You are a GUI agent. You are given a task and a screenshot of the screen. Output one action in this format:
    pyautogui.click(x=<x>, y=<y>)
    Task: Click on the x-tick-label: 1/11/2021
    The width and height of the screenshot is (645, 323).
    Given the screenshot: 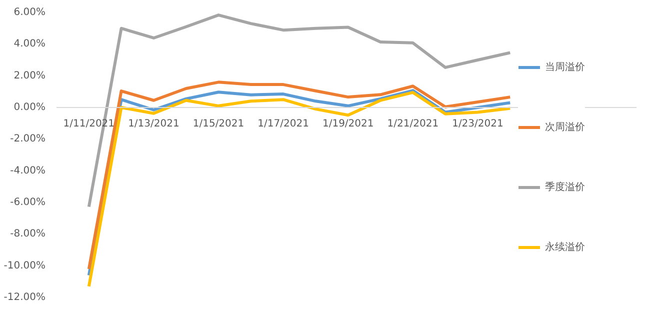 What is the action you would take?
    pyautogui.click(x=89, y=124)
    